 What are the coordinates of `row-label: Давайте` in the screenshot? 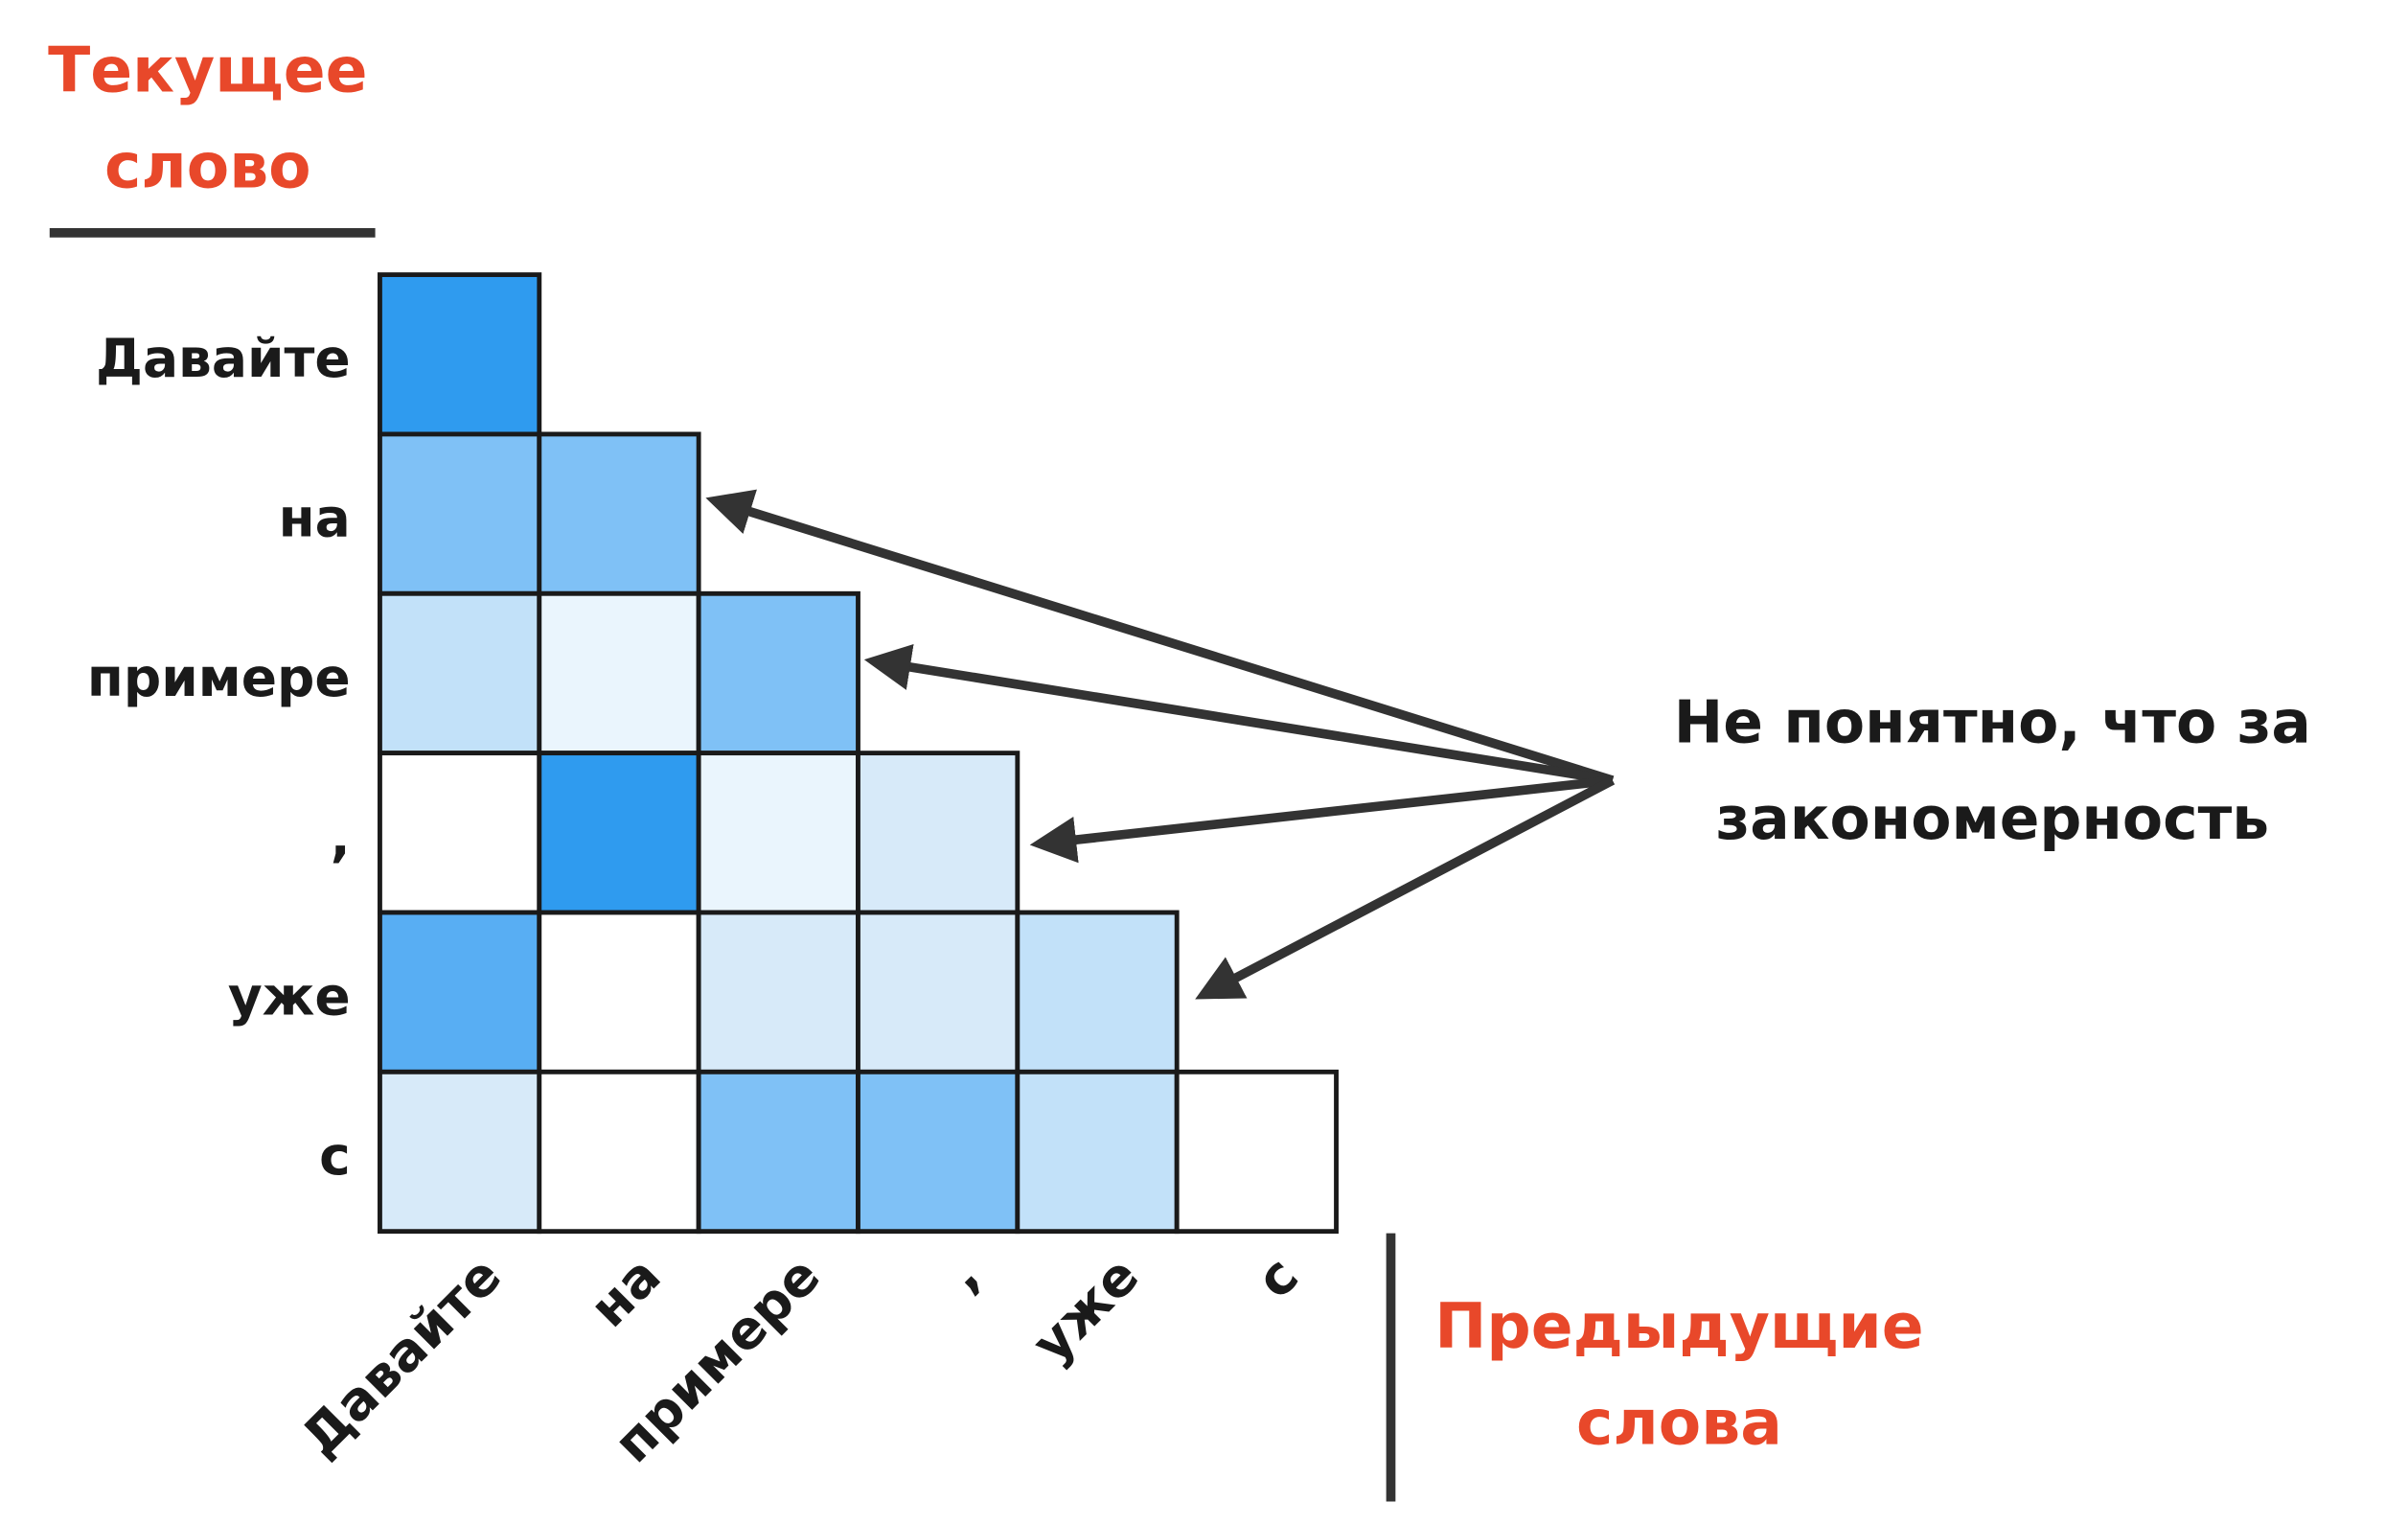 It's located at (223, 358).